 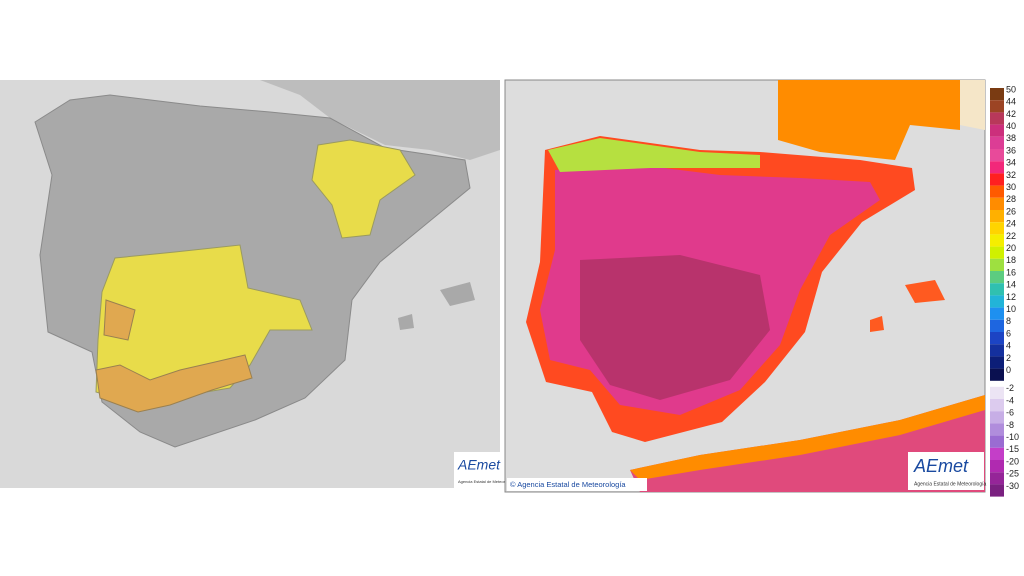 I want to click on legend-label: 4, so click(x=1008, y=346).